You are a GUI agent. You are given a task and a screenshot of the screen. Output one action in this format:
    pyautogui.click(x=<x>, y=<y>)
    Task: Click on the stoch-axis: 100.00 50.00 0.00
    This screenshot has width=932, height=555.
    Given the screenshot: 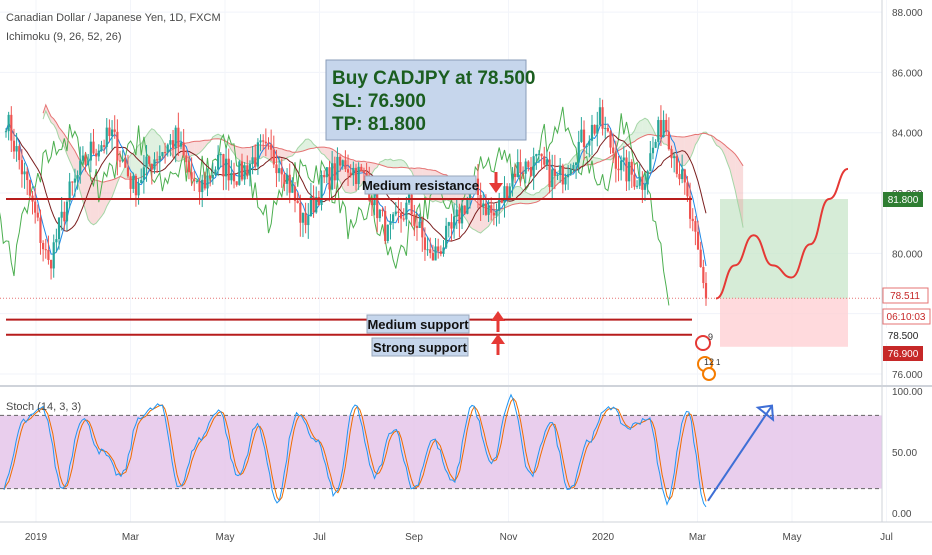 What is the action you would take?
    pyautogui.click(x=907, y=453)
    